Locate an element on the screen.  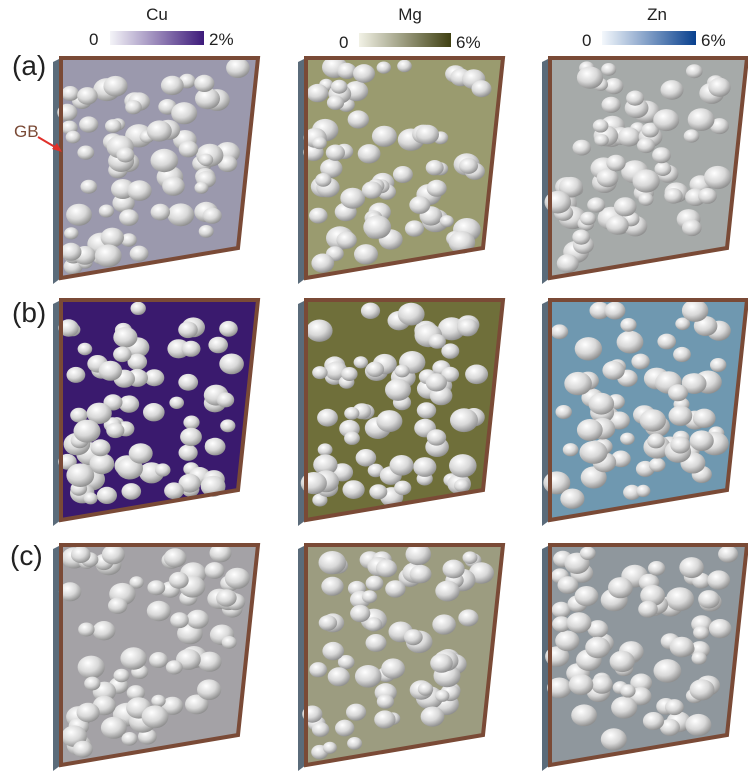
row-label-a: (a) is located at coordinates (29, 65).